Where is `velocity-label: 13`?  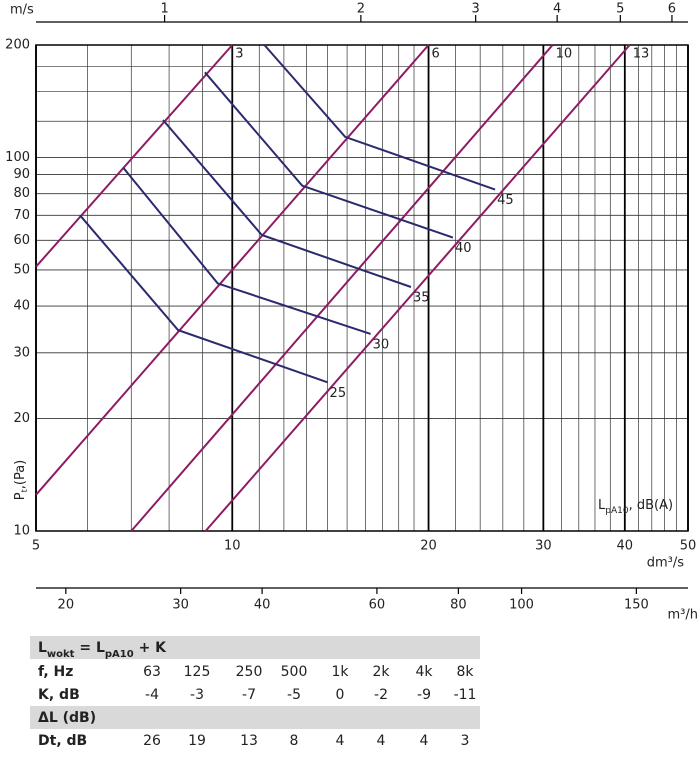 velocity-label: 13 is located at coordinates (641, 54).